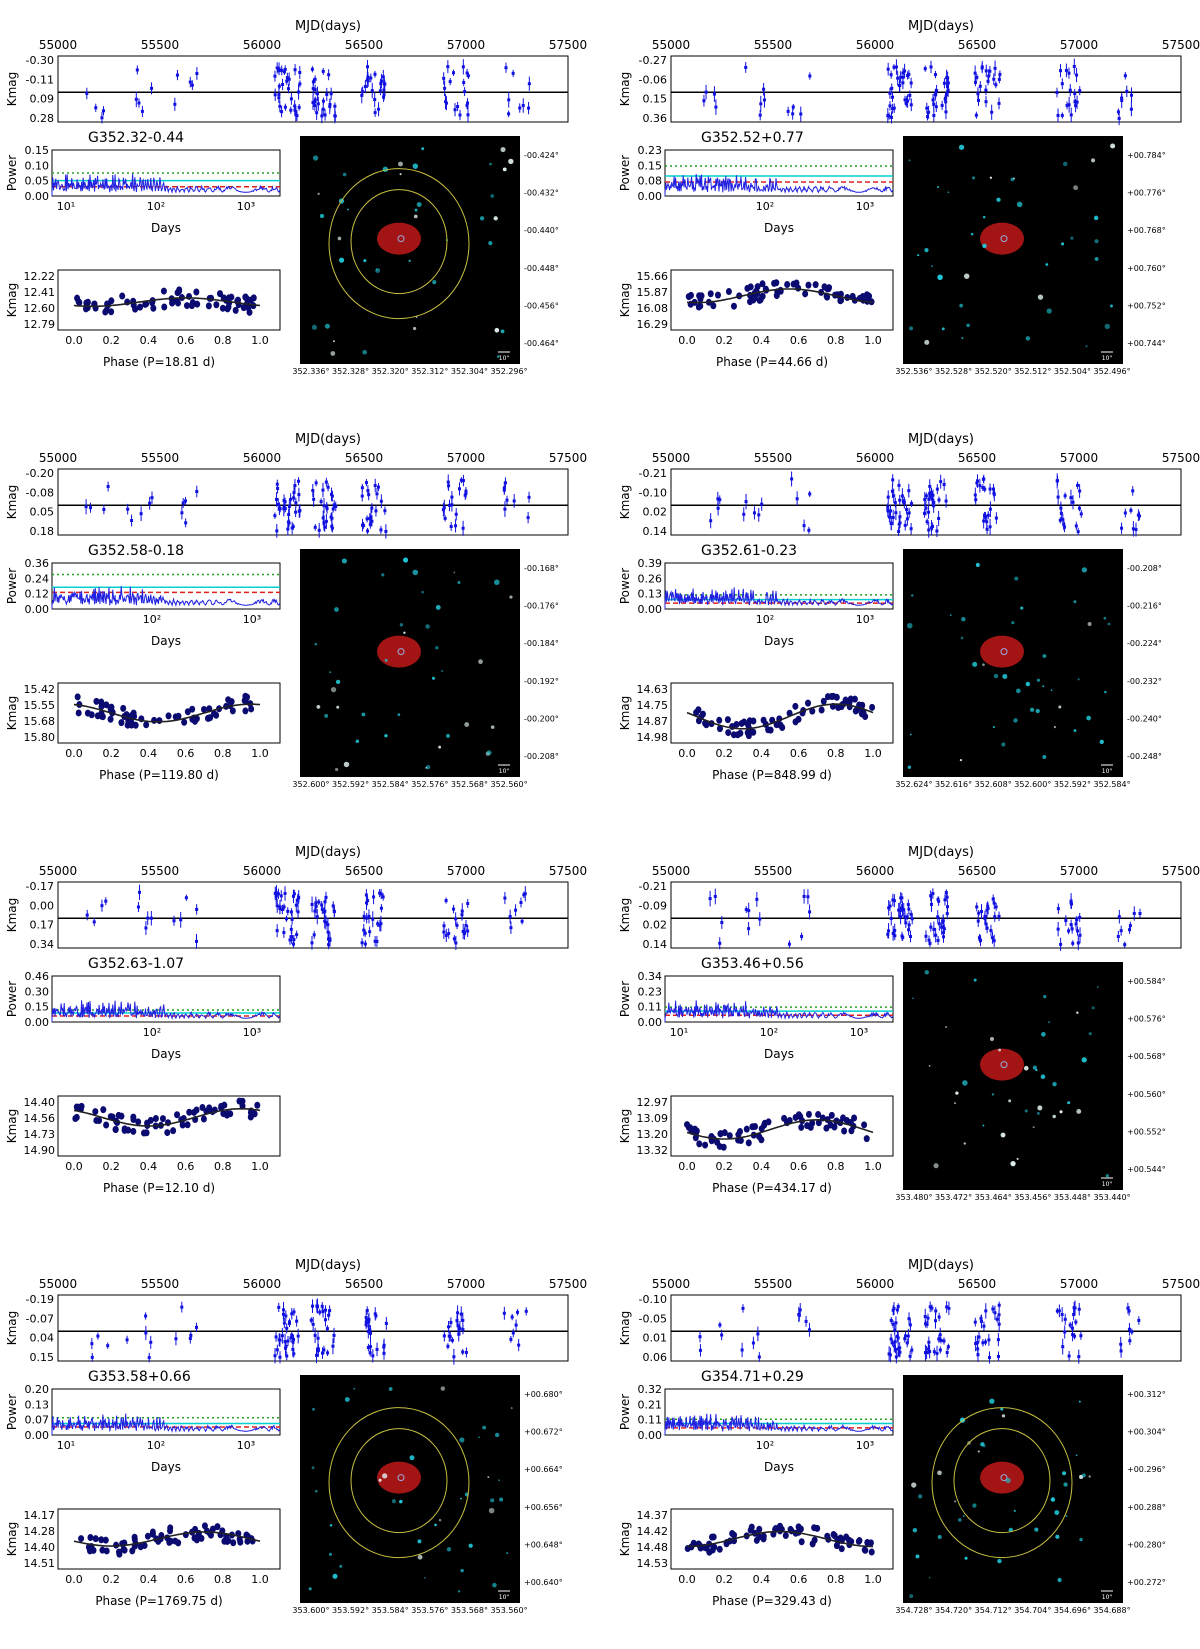 This screenshot has width=1200, height=1649. I want to click on dec-tick-label: -00.448°, so click(541, 268).